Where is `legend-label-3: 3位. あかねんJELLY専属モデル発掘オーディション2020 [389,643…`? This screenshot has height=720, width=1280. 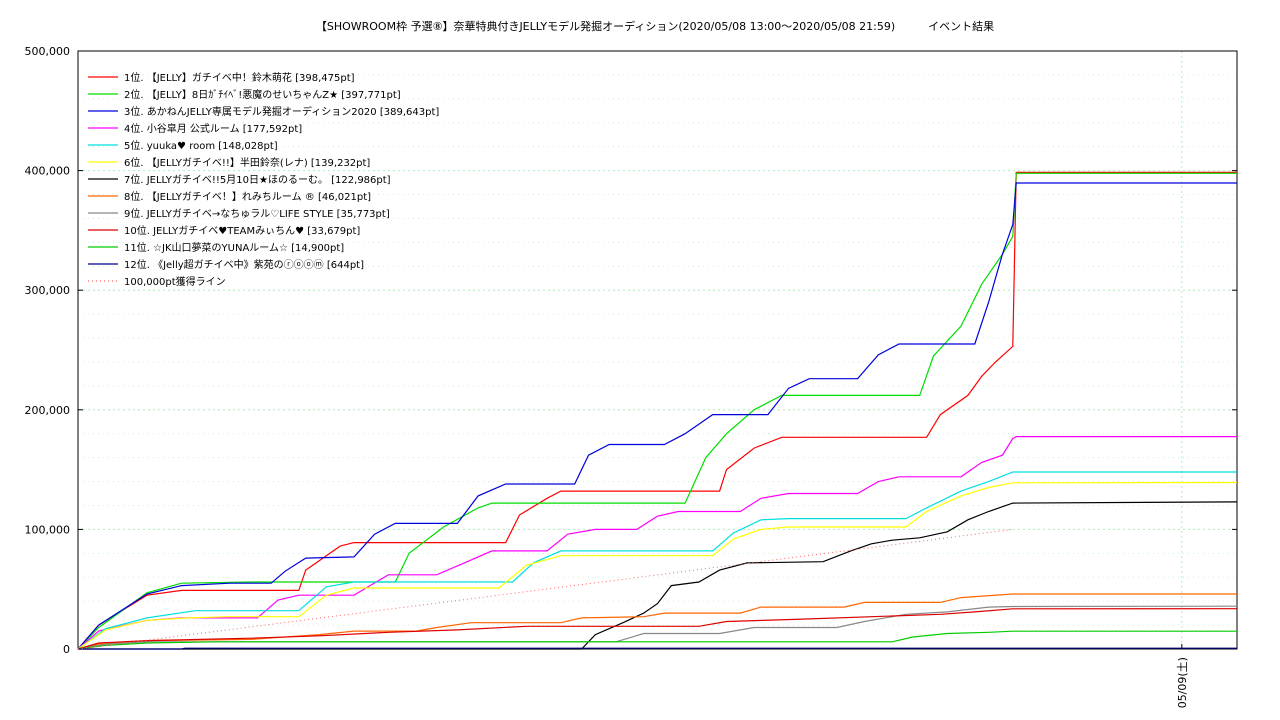 legend-label-3: 3位. あかねんJELLY専属モデル発掘オーディション2020 [389,643… is located at coordinates (281, 111).